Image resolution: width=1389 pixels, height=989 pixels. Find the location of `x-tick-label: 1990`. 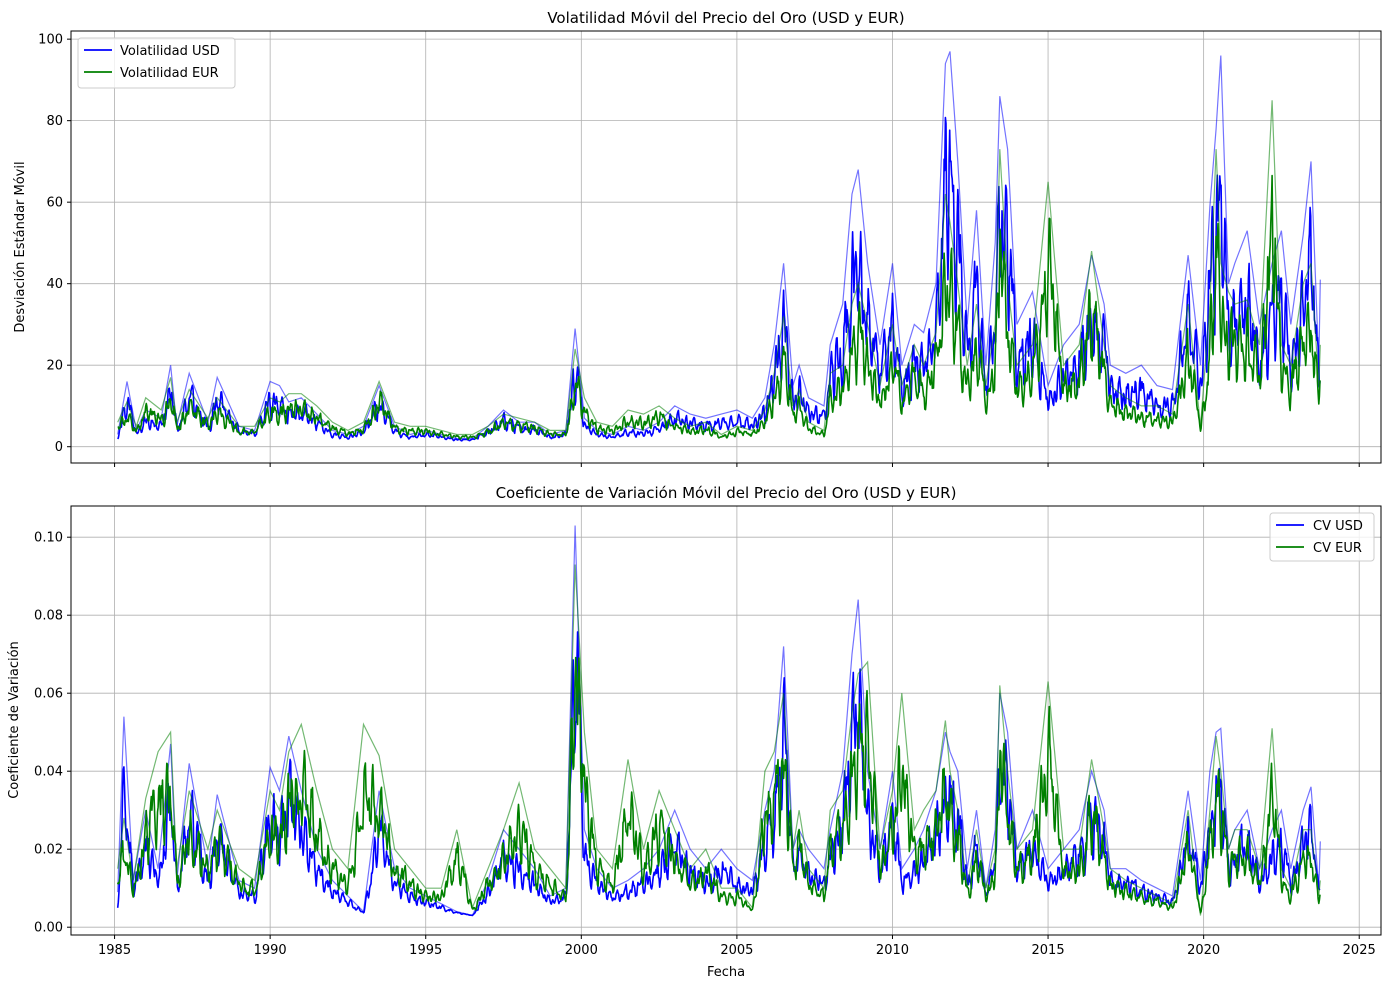

x-tick-label: 1990 is located at coordinates (270, 950).